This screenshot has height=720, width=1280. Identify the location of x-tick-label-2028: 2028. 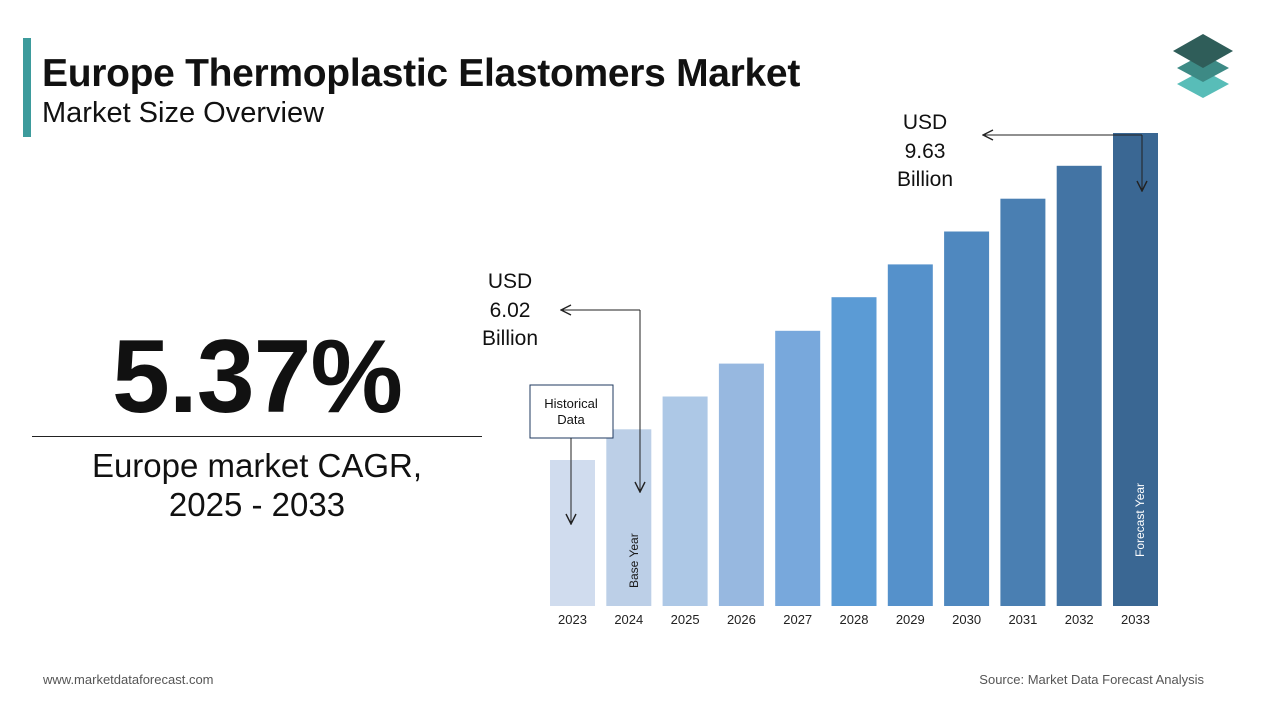
(854, 619).